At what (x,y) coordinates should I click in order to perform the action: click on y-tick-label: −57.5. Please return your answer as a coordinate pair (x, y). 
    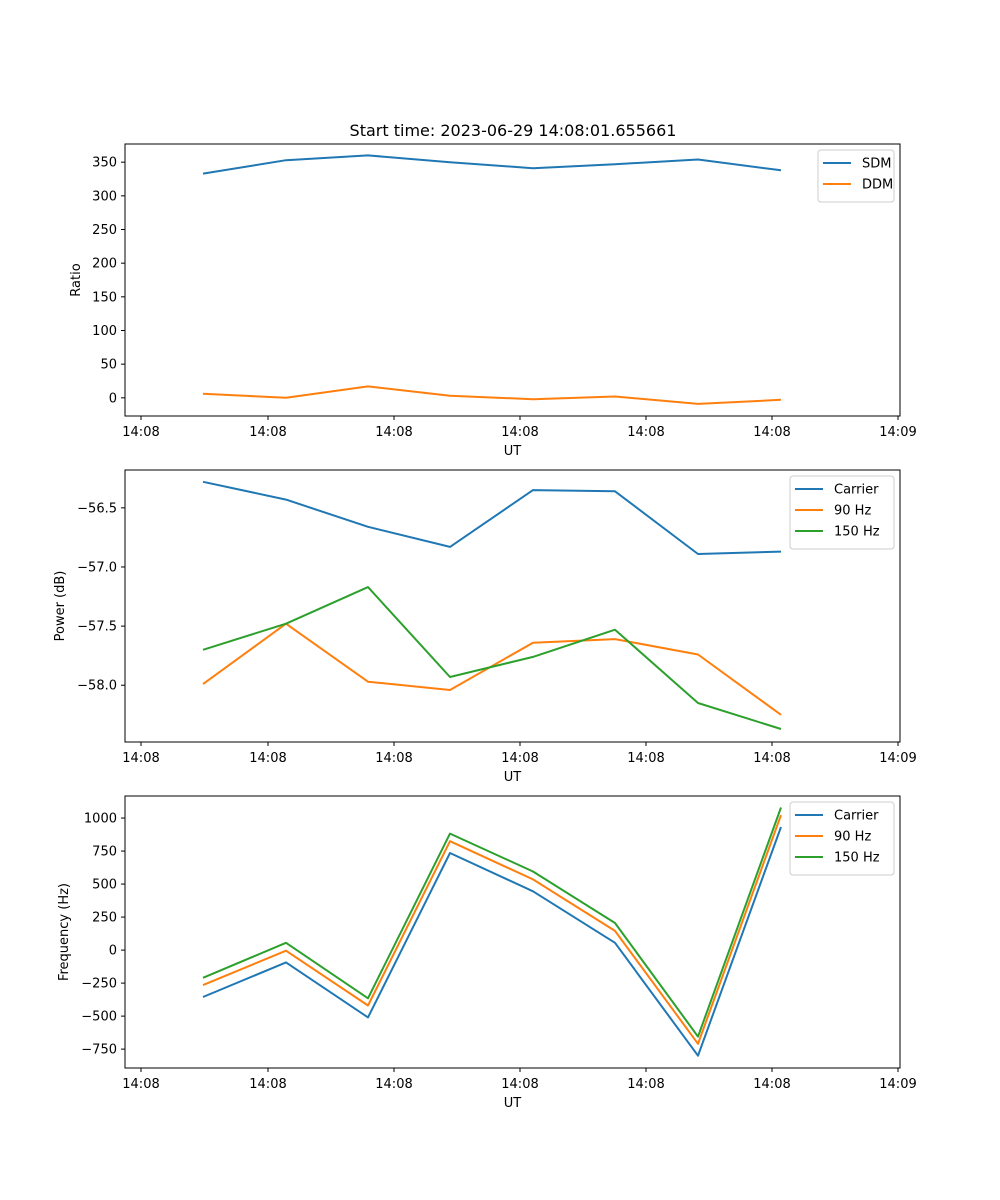
    Looking at the image, I should click on (97, 627).